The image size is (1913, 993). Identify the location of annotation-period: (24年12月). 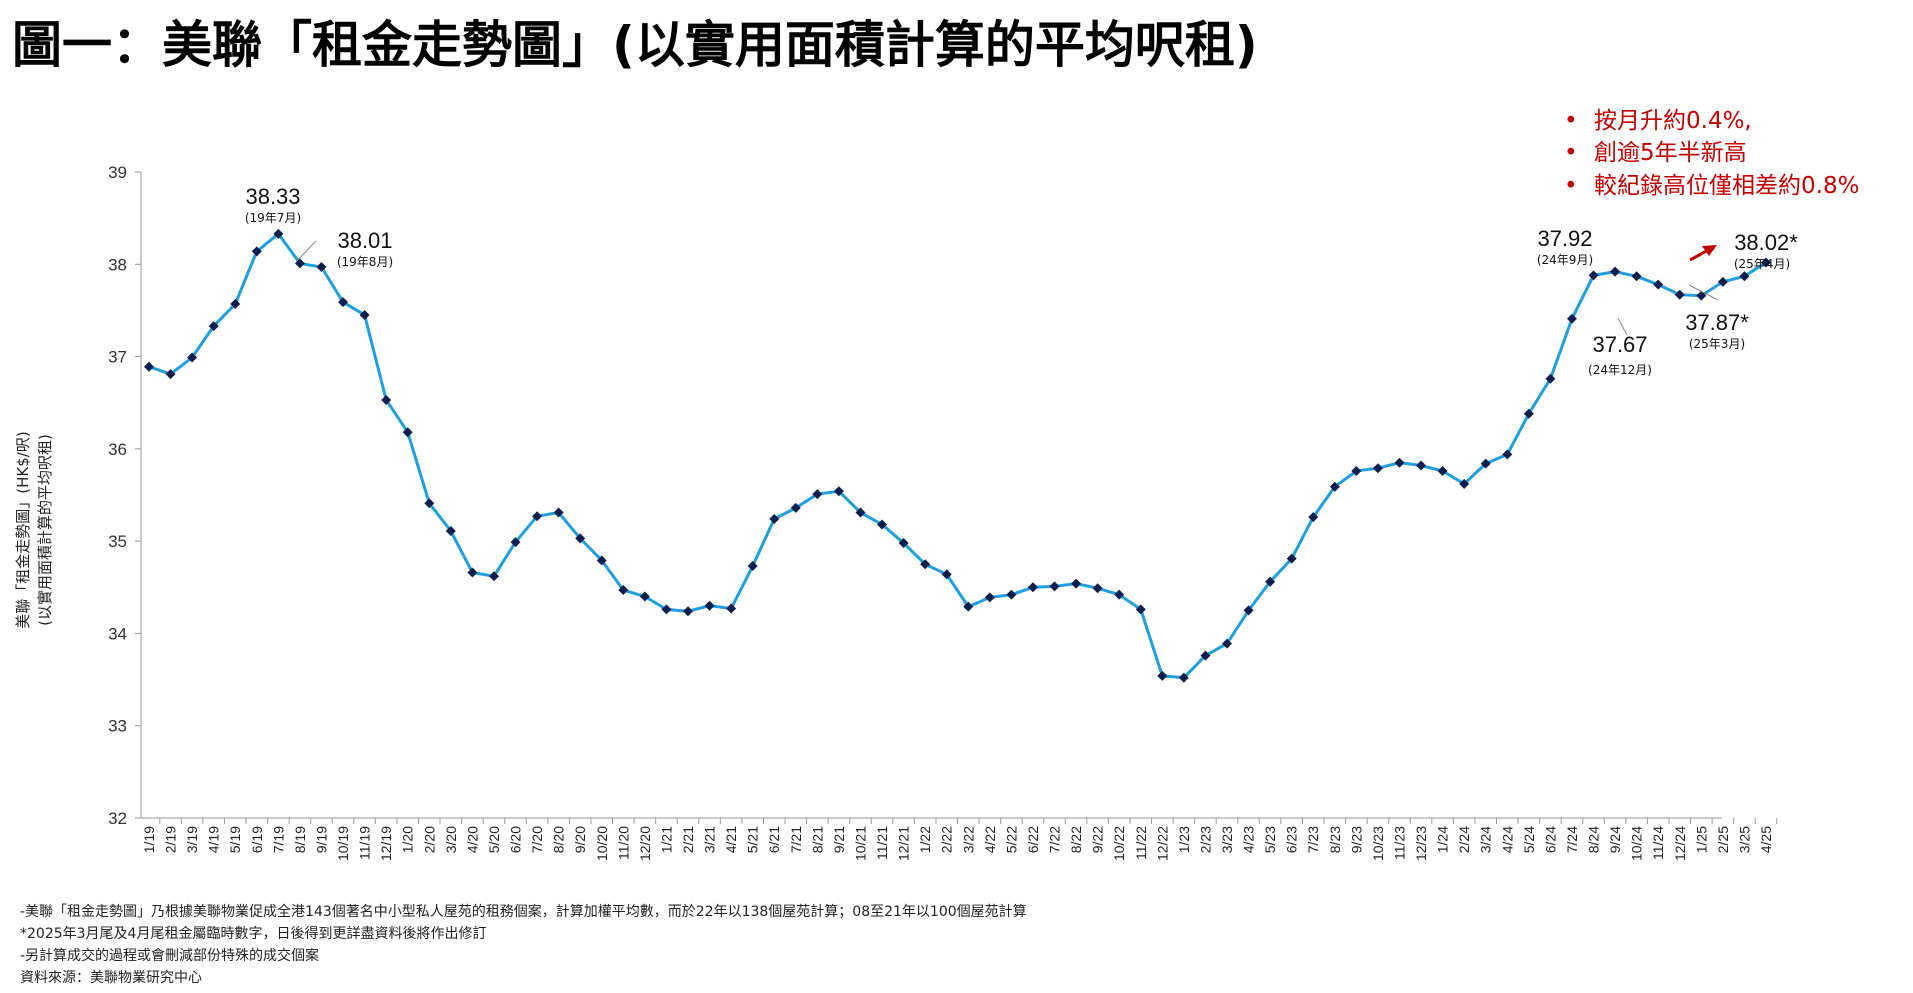
(1620, 370).